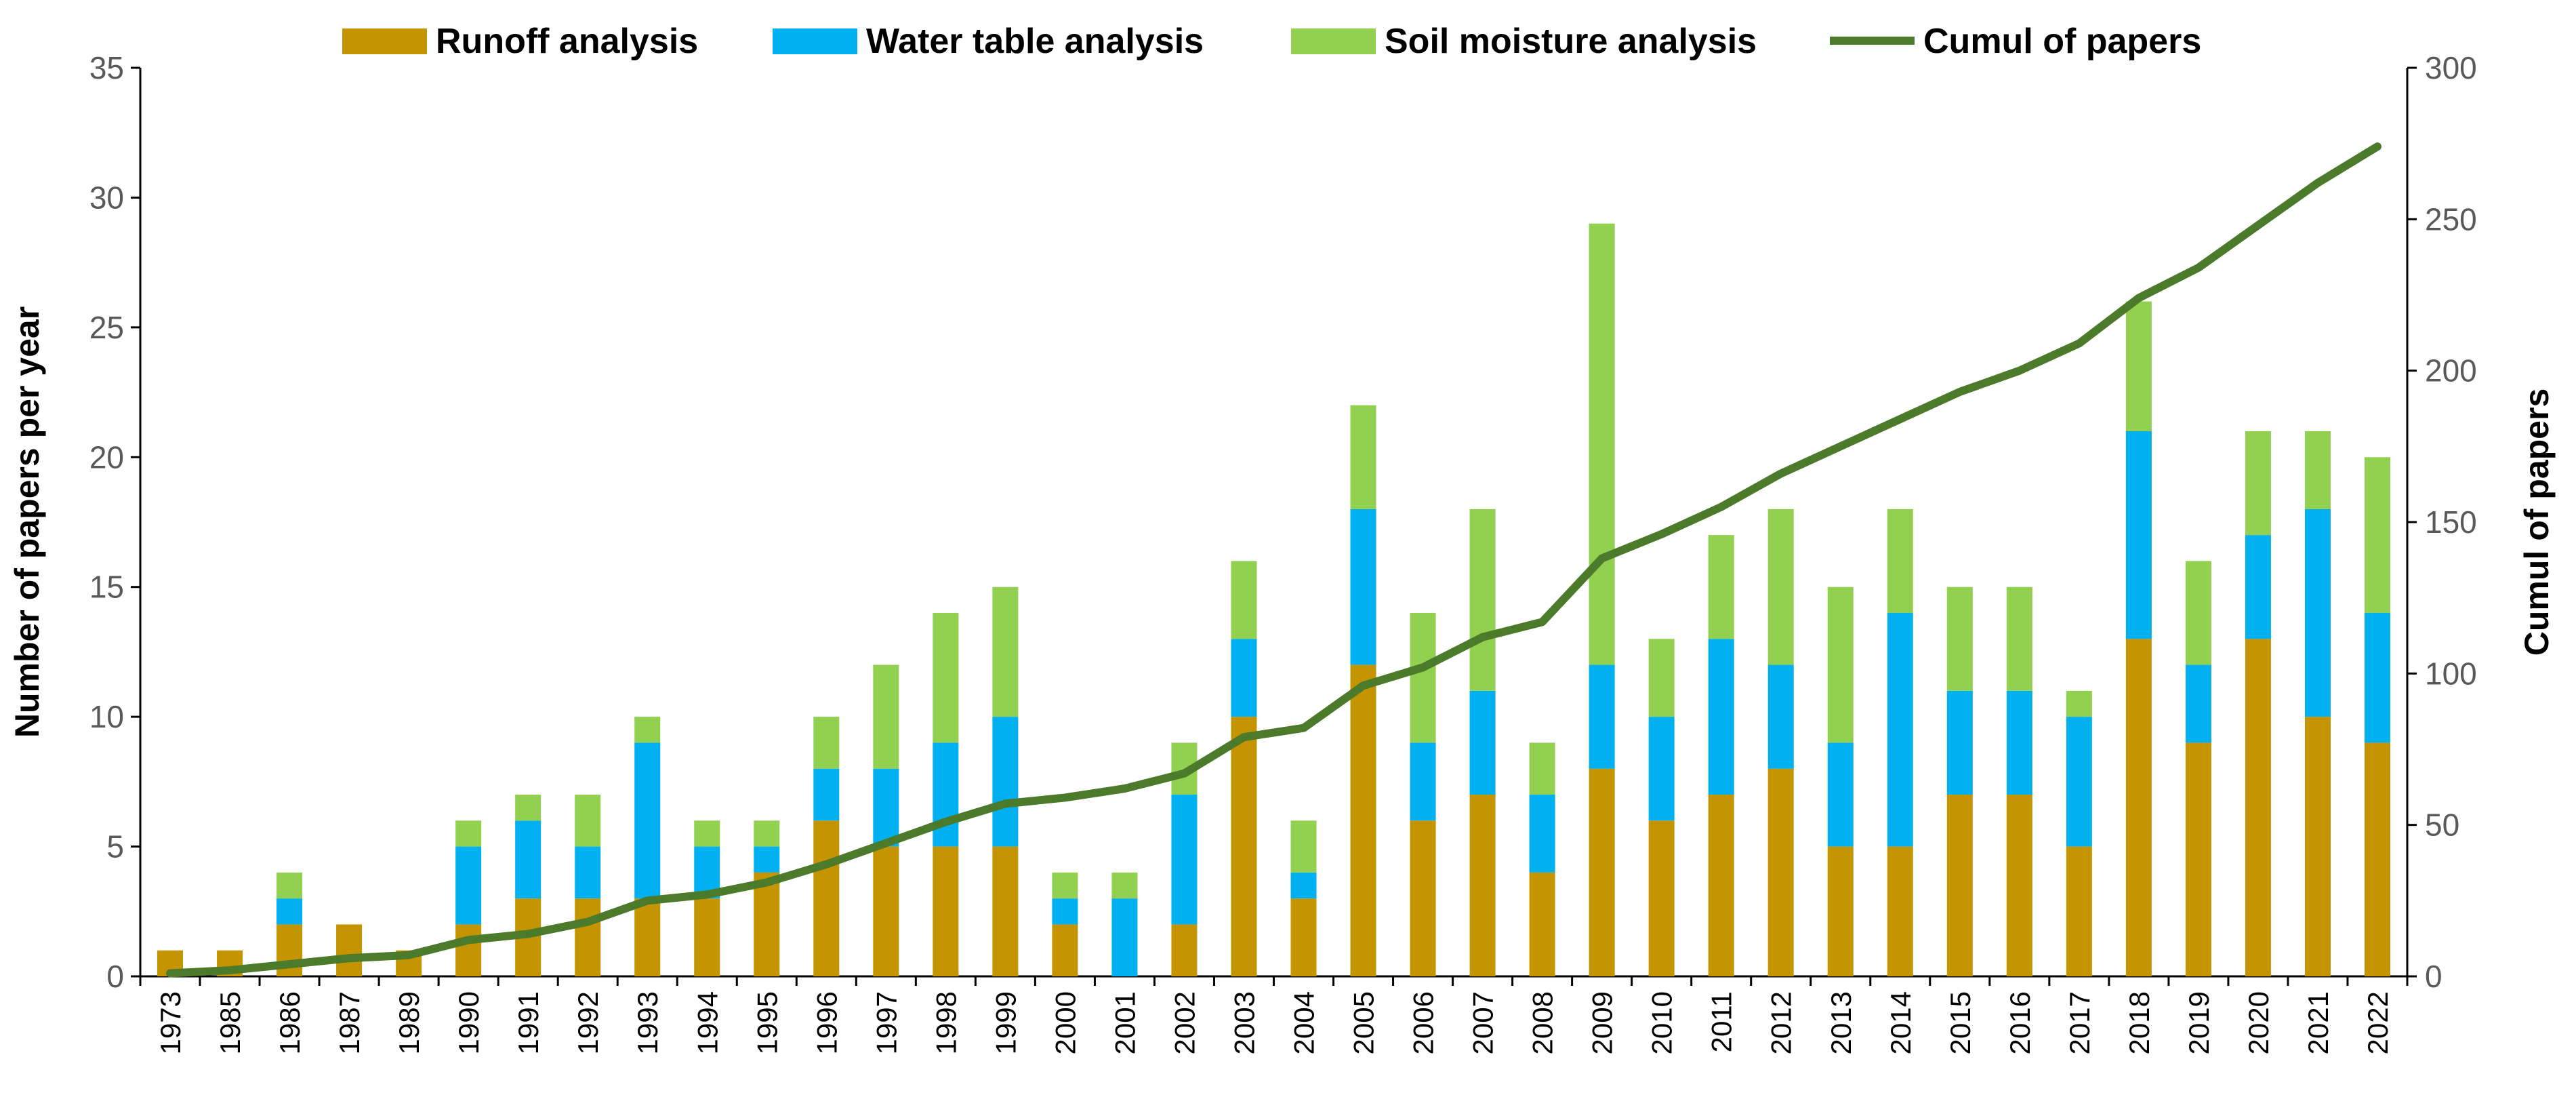 This screenshot has width=2576, height=1095. What do you see at coordinates (1125, 885) in the screenshot?
I see `bar-soil-moisture-analysis-2001` at bounding box center [1125, 885].